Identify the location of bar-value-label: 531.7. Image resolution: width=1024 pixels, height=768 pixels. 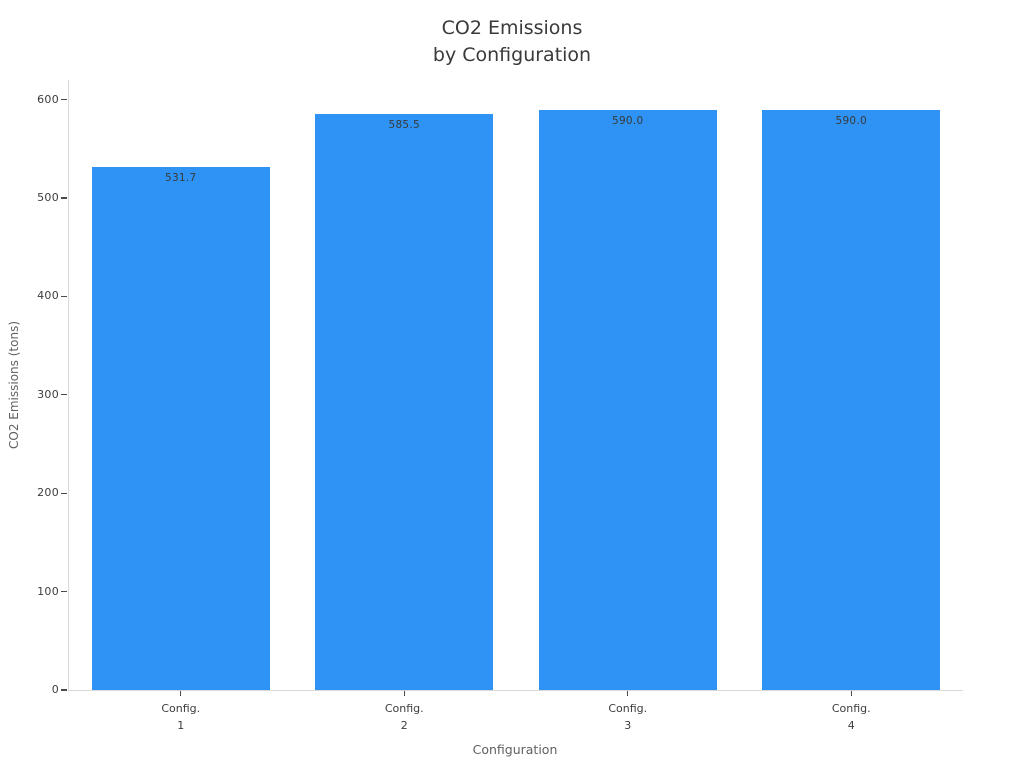
(180, 177).